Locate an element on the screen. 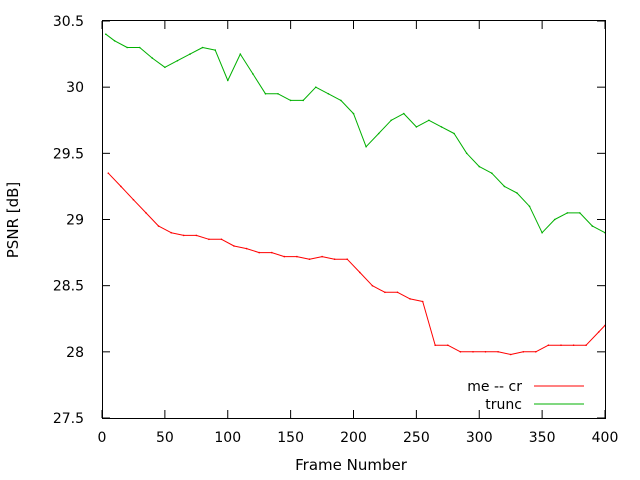 The width and height of the screenshot is (640, 480). y-tick-label: 28.5 is located at coordinates (68, 287).